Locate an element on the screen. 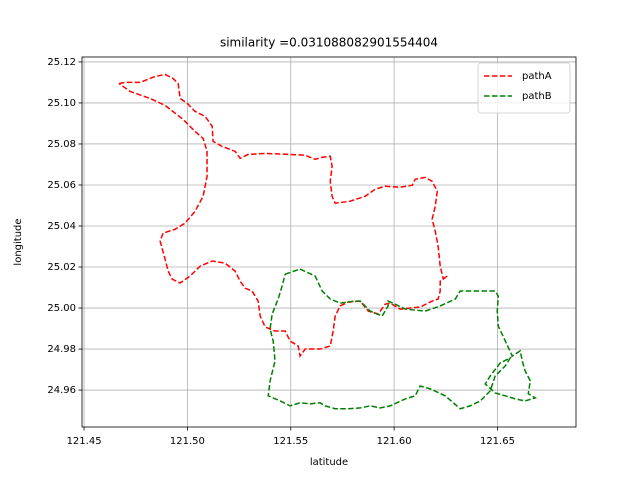  y-tick-label: 25.06 is located at coordinates (61, 185).